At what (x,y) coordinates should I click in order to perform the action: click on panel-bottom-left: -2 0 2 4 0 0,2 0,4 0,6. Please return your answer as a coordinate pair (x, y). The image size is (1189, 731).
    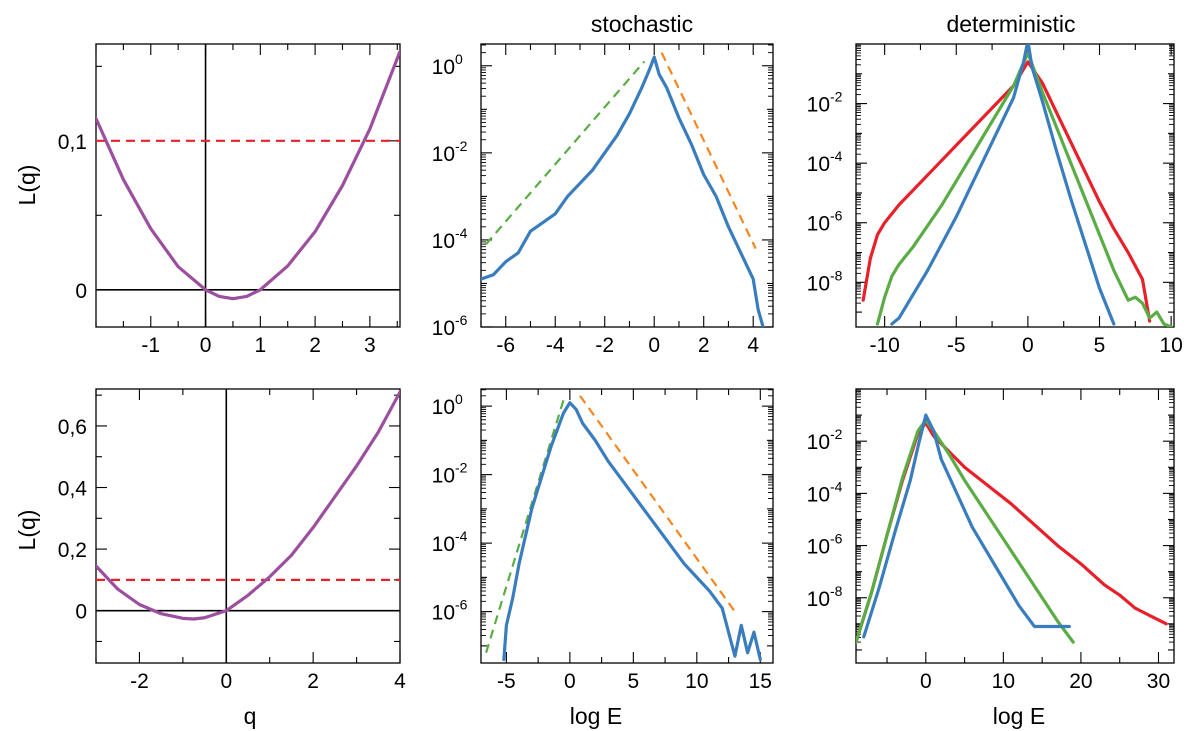
    Looking at the image, I should click on (232, 540).